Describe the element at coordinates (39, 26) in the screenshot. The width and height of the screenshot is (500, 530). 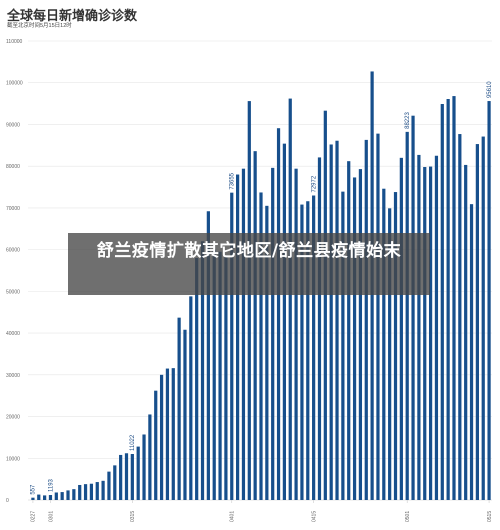
I see `chart-subtitle: 截至北京时间5月15日12时` at that location.